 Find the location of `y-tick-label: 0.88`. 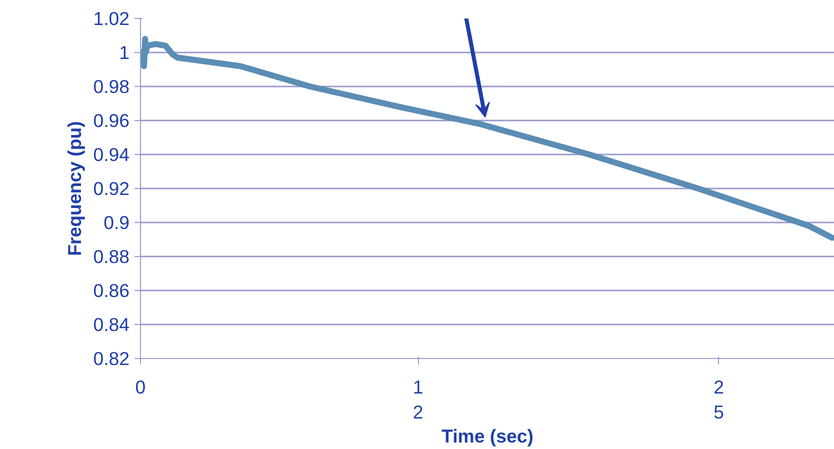

y-tick-label: 0.88 is located at coordinates (111, 256).